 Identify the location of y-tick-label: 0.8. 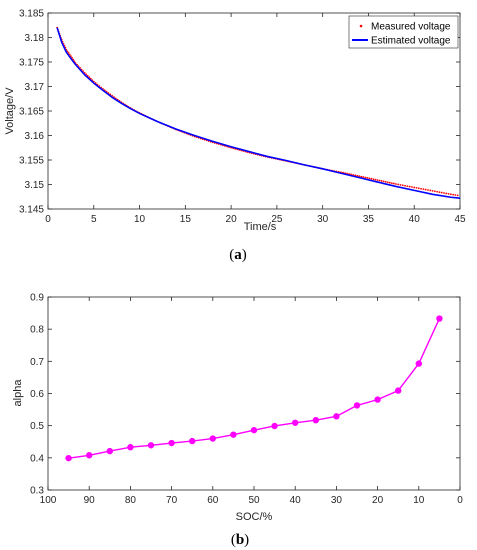
(37, 330).